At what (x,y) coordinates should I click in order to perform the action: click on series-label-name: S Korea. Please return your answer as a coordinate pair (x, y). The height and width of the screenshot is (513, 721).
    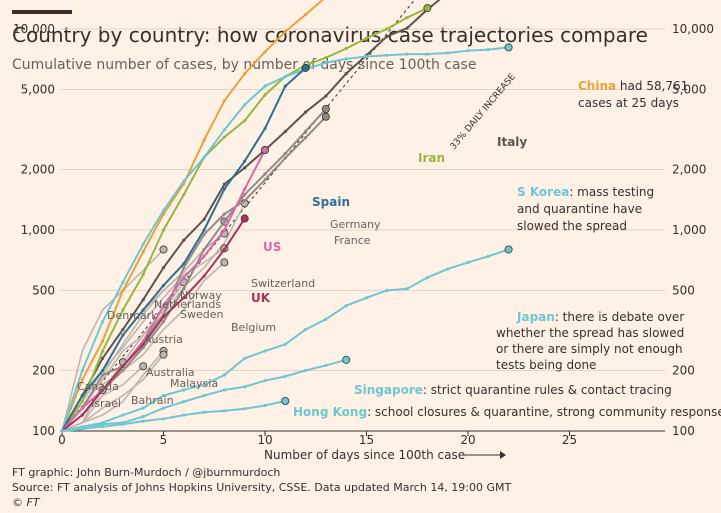
    Looking at the image, I should click on (543, 192).